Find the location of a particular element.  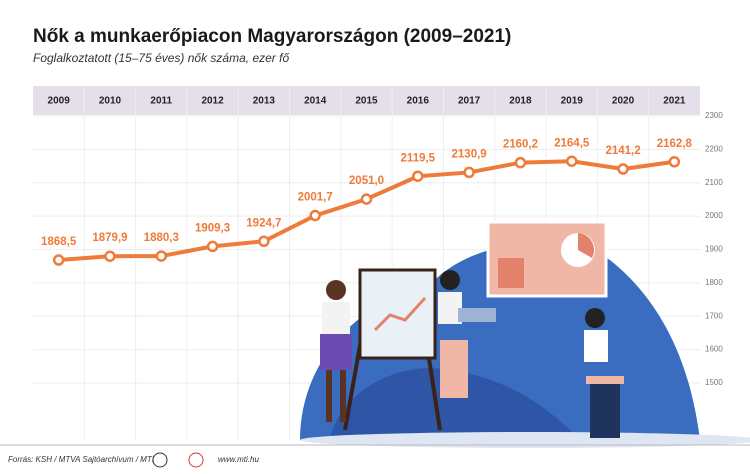

value-label: 1868,5 is located at coordinates (59, 242).